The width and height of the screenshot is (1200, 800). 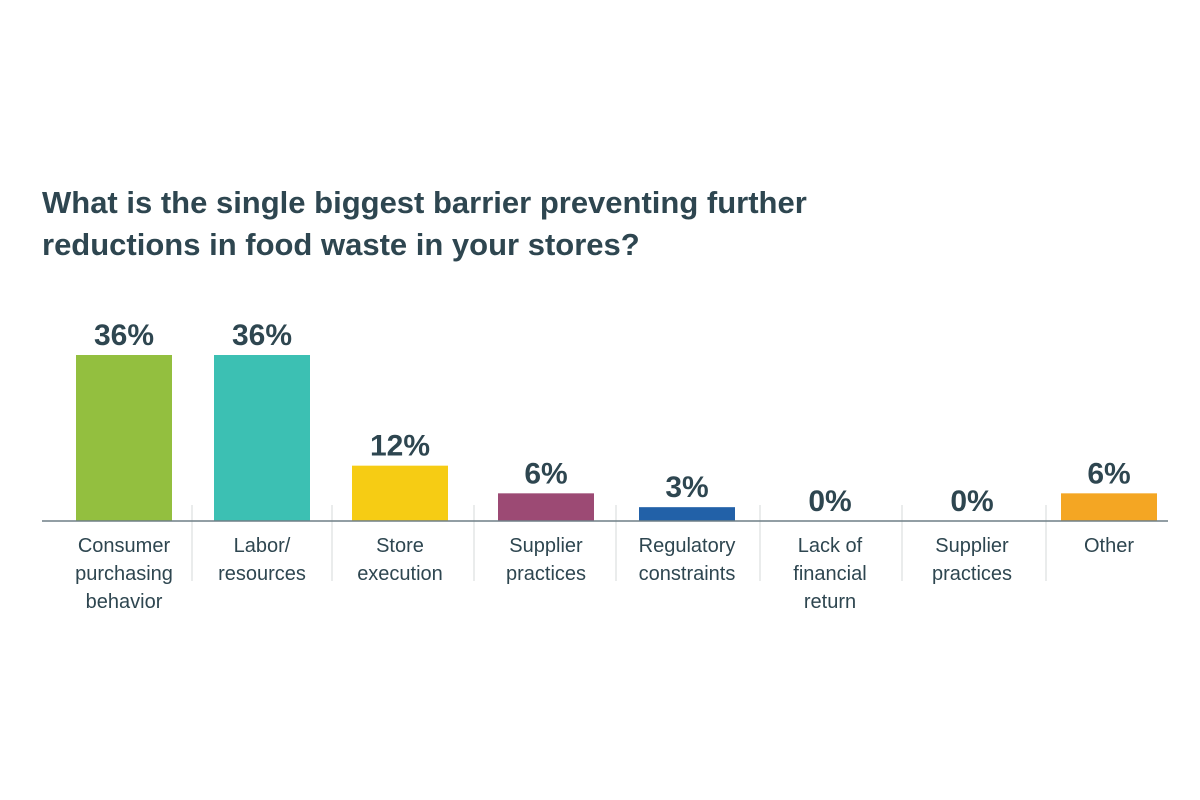 What do you see at coordinates (830, 546) in the screenshot?
I see `category-tick-label: Lack of` at bounding box center [830, 546].